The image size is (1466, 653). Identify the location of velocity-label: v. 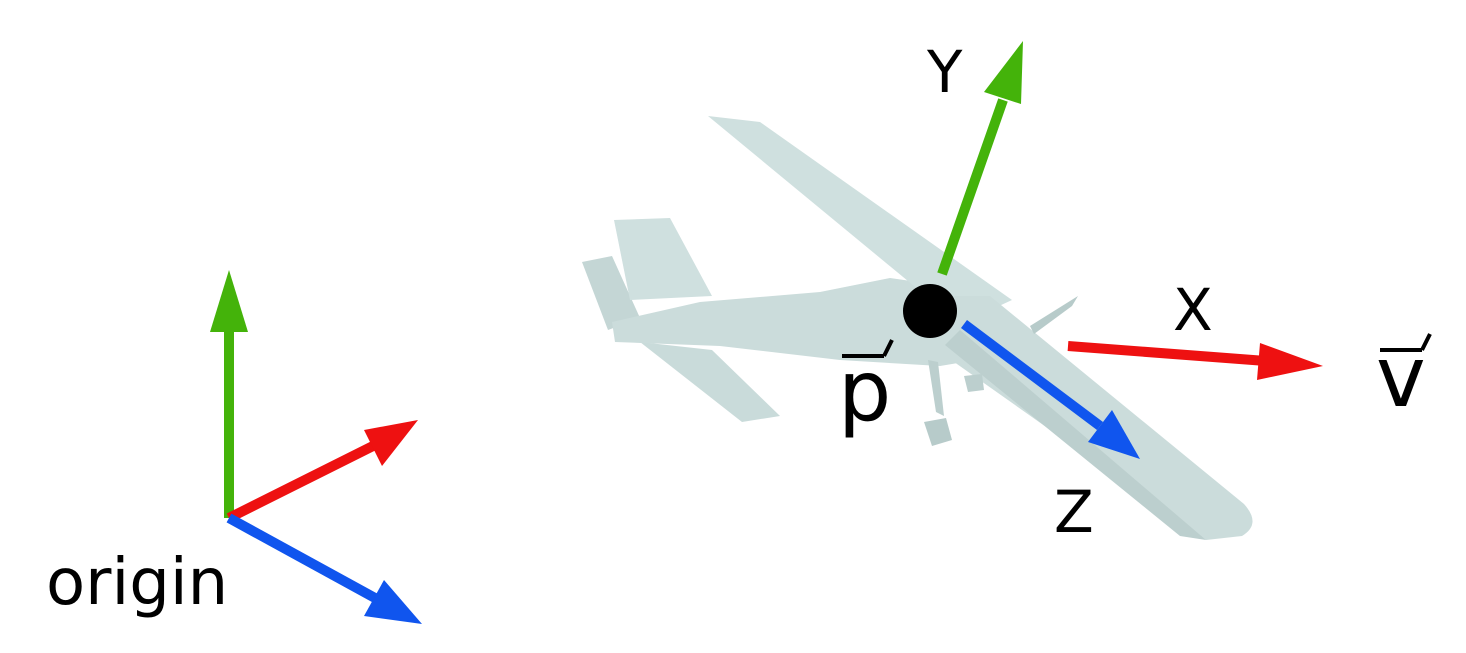
(1401, 377).